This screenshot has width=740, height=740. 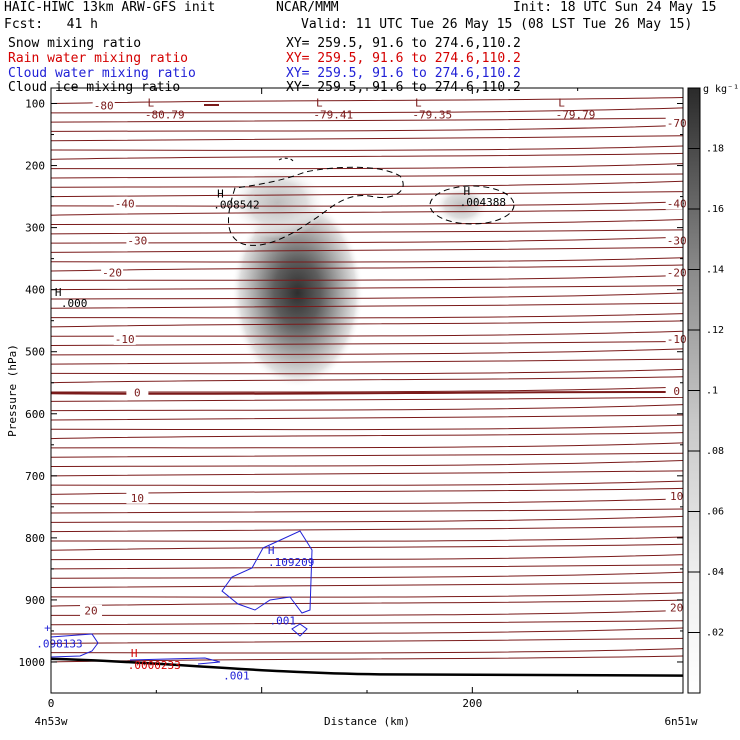 I want to click on colorbar-tick-label: .06, so click(x=715, y=512).